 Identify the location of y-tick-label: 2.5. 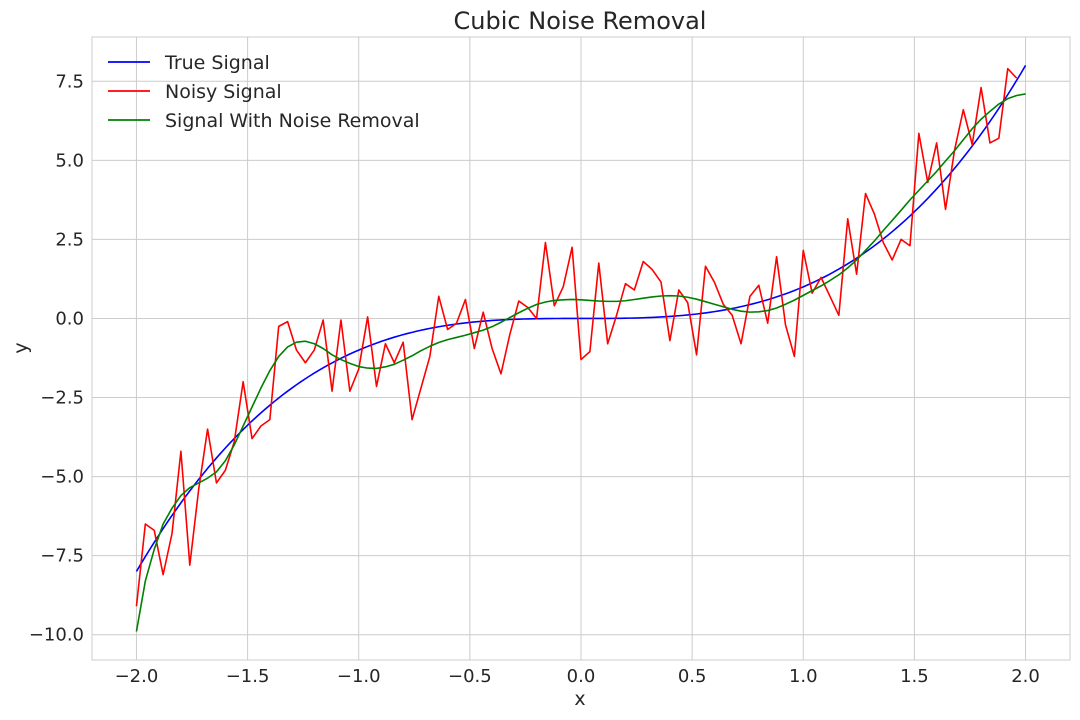
(69, 239).